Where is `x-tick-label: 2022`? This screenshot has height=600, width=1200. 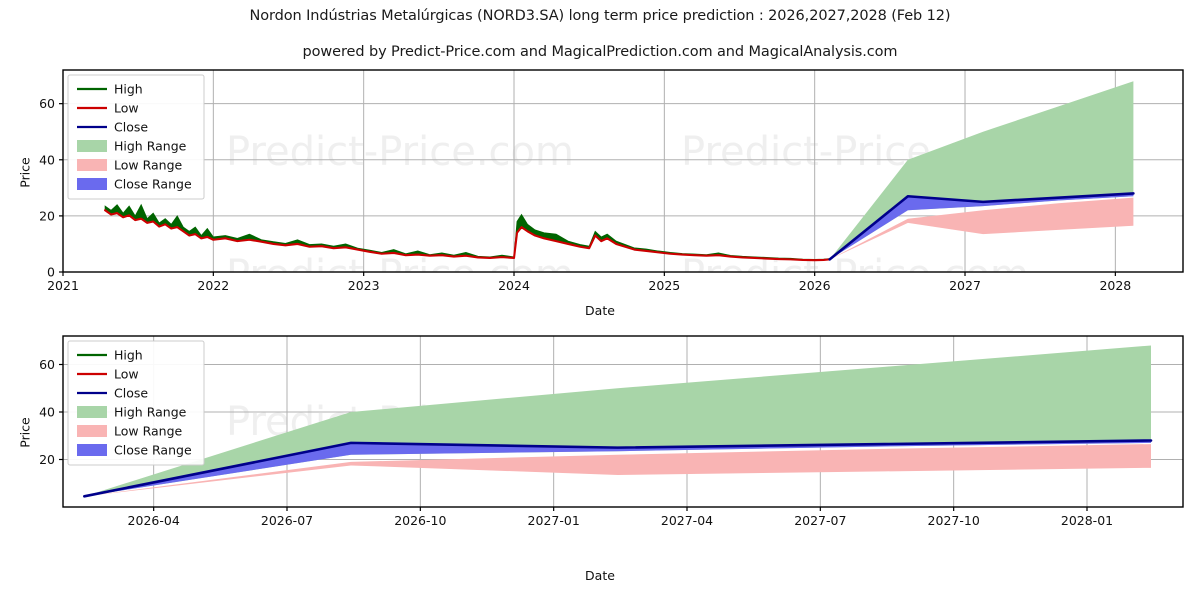
x-tick-label: 2022 is located at coordinates (213, 285).